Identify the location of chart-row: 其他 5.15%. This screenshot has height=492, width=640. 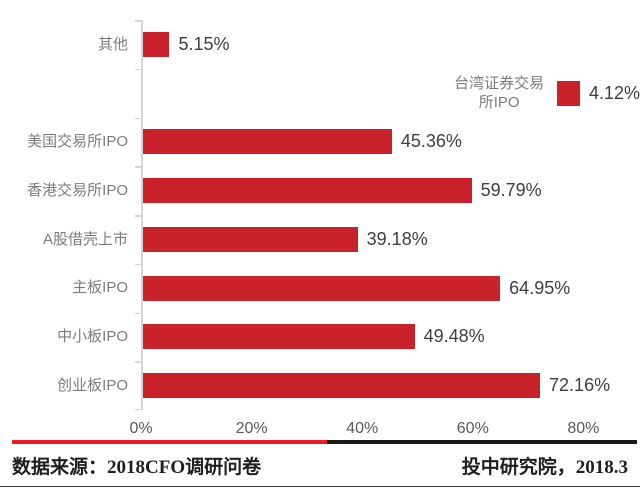
(320, 44).